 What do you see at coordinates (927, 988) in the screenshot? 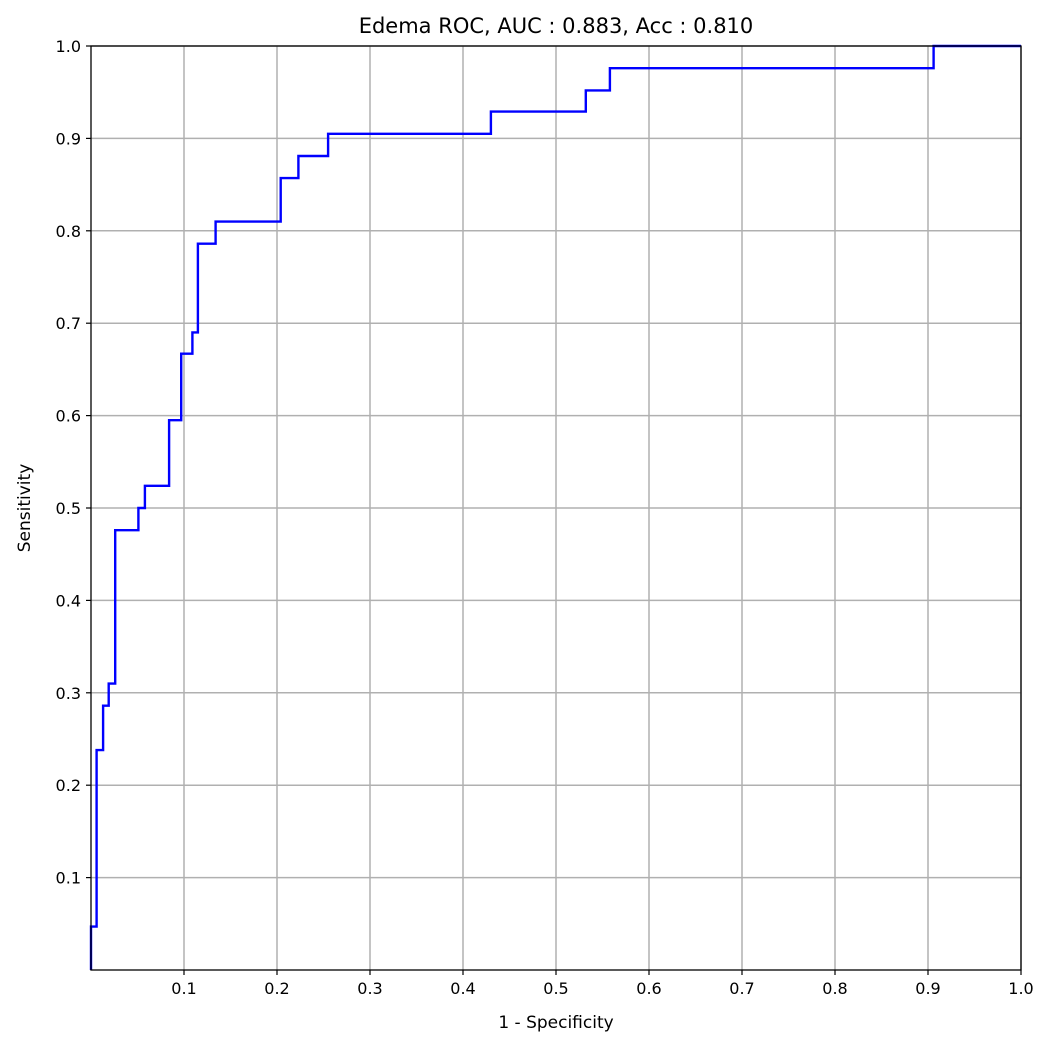
I see `x-tick-label: 0.9` at bounding box center [927, 988].